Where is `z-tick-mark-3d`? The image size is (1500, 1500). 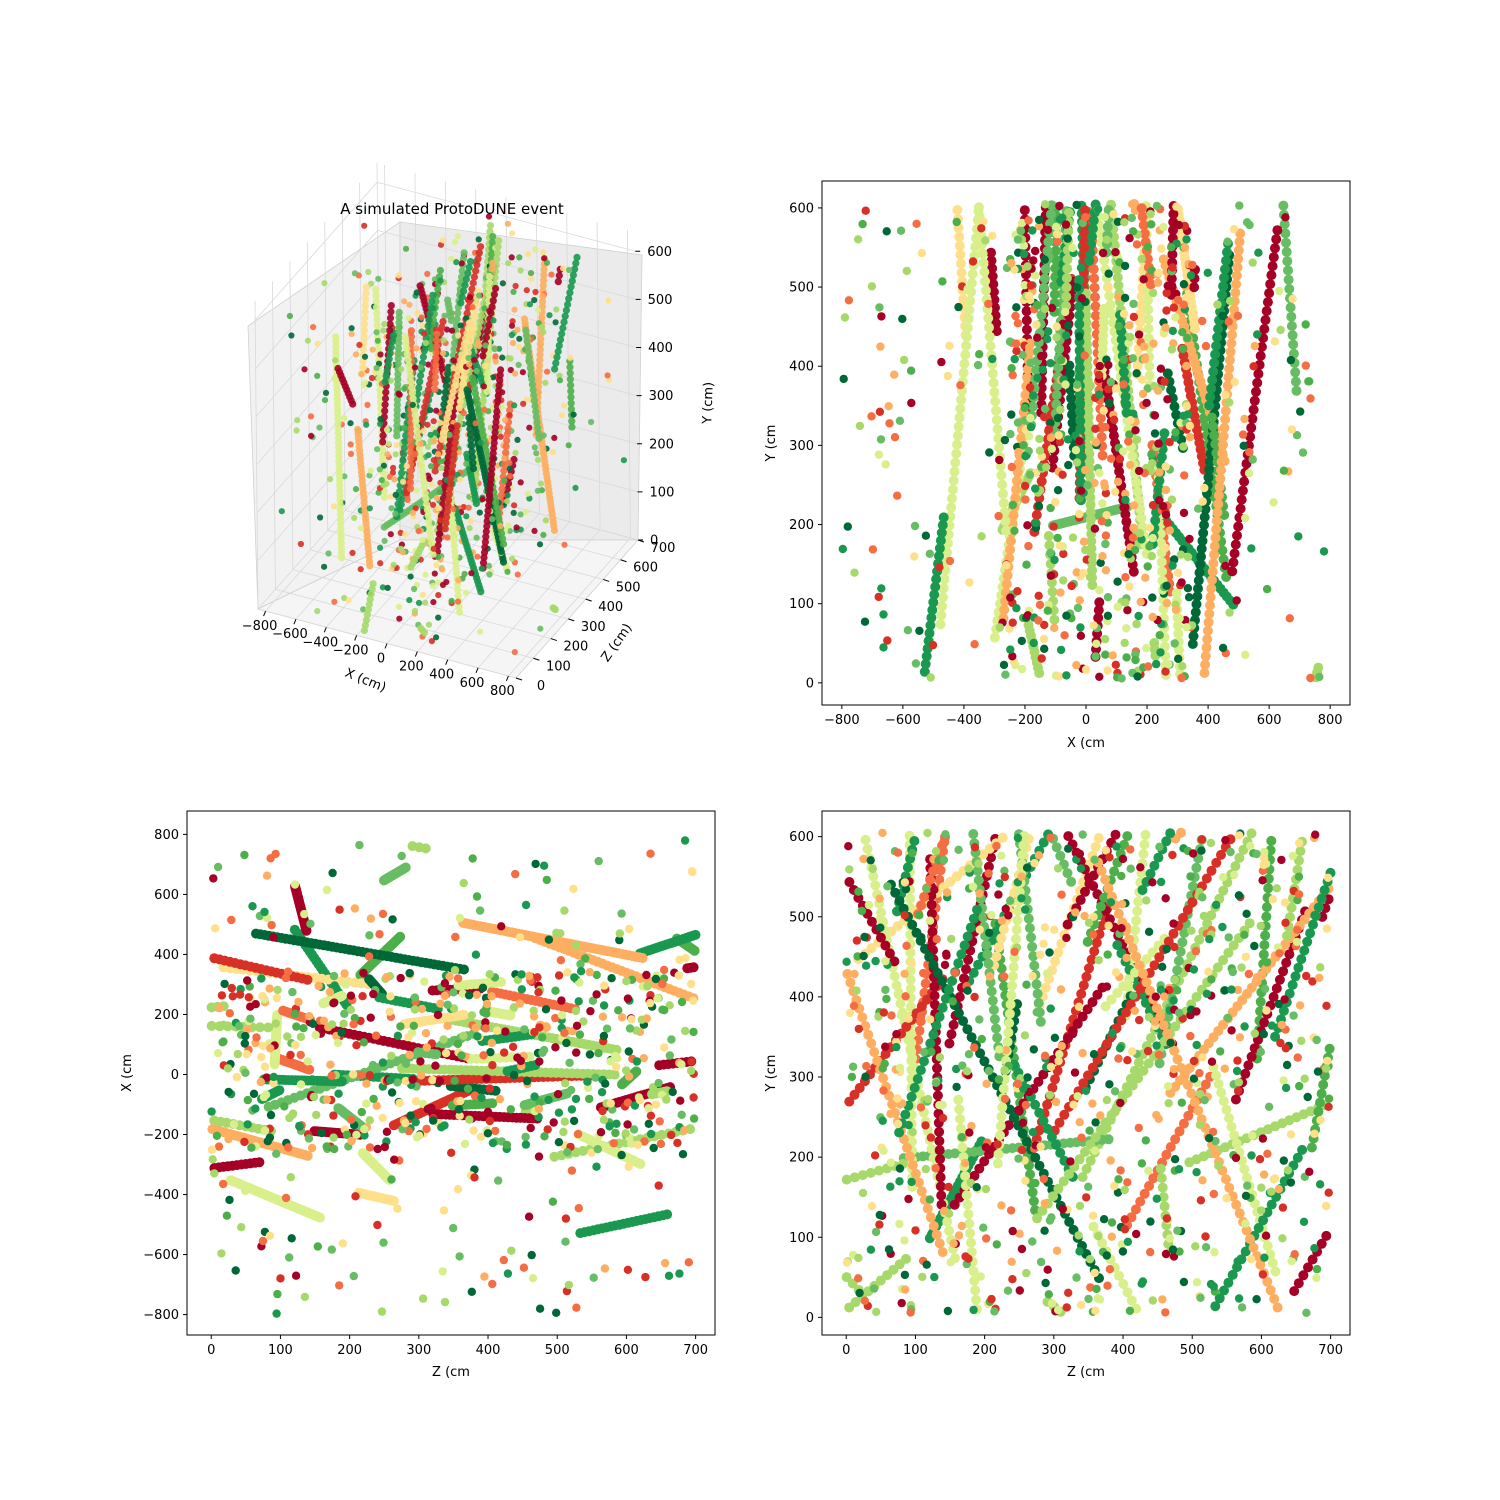
z-tick-mark-3d is located at coordinates (536, 659).